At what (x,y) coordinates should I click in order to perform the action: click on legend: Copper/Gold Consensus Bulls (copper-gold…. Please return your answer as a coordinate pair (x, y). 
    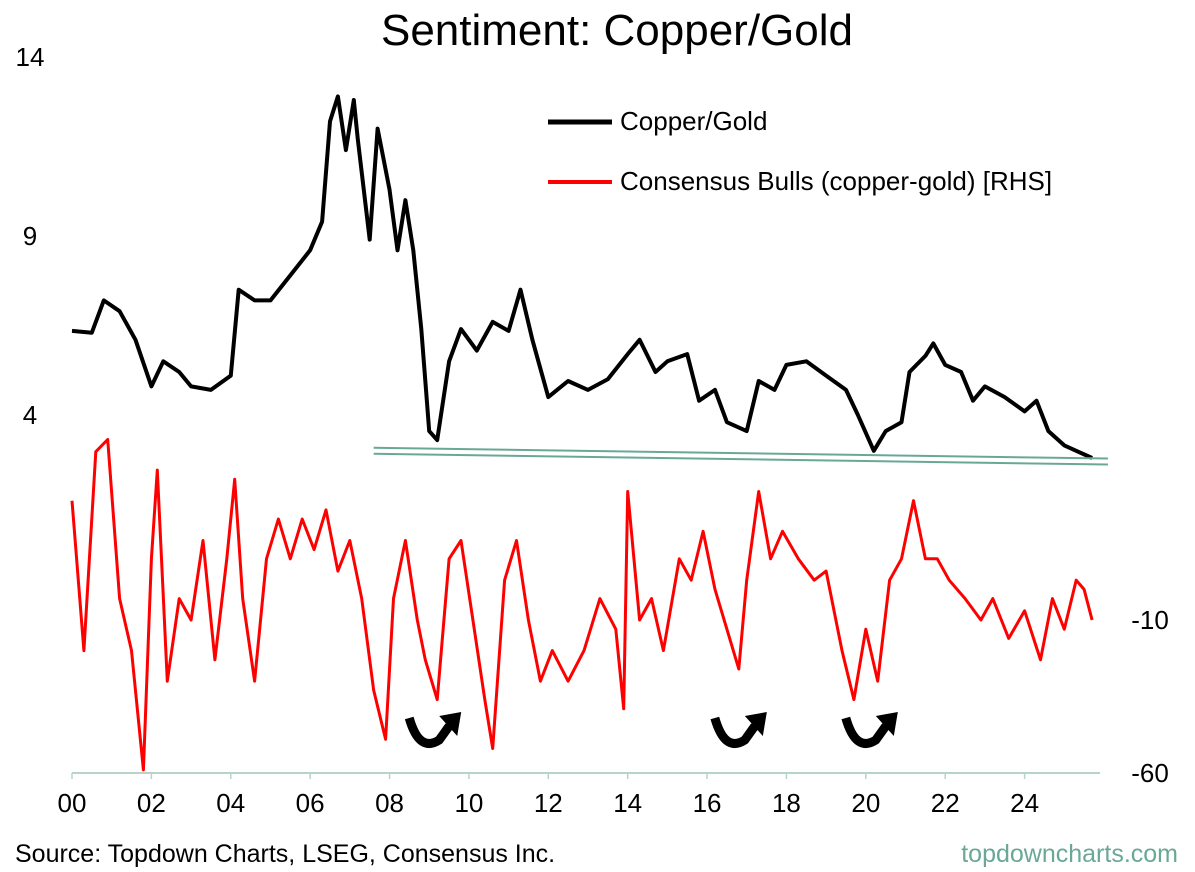
    Looking at the image, I should click on (800, 151).